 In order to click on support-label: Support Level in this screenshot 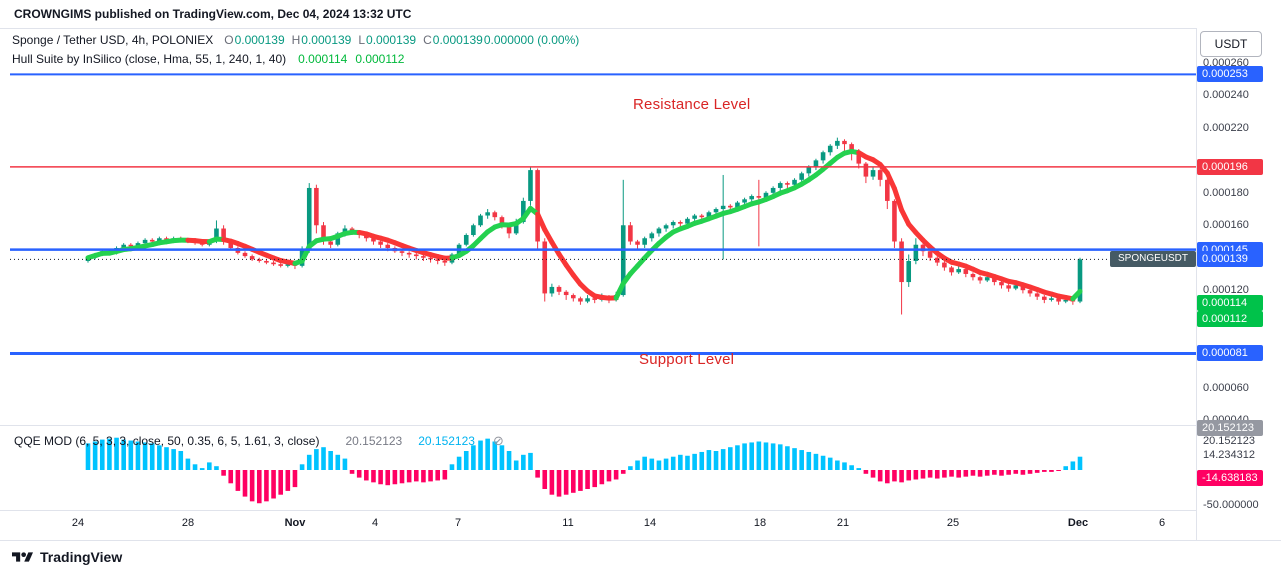, I will do `click(687, 359)`.